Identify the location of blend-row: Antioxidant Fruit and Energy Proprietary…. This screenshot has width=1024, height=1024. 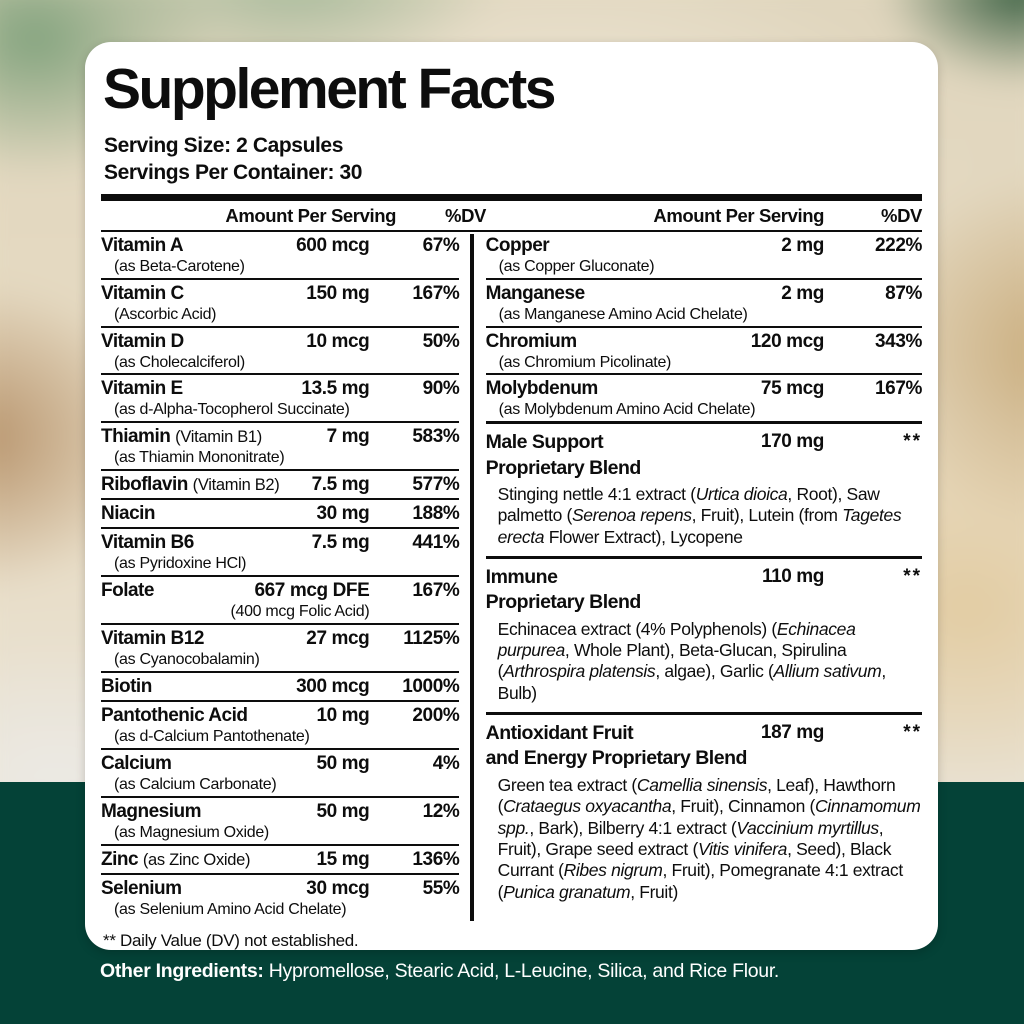
(703, 811).